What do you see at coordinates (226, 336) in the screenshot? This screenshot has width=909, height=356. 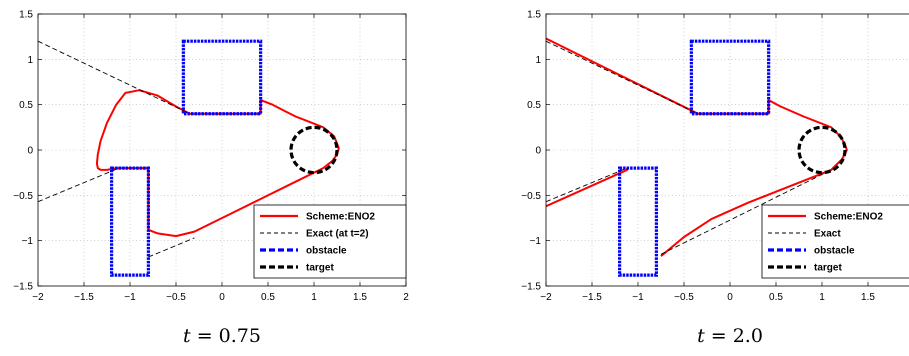 I see `caption-value: = 0.75` at bounding box center [226, 336].